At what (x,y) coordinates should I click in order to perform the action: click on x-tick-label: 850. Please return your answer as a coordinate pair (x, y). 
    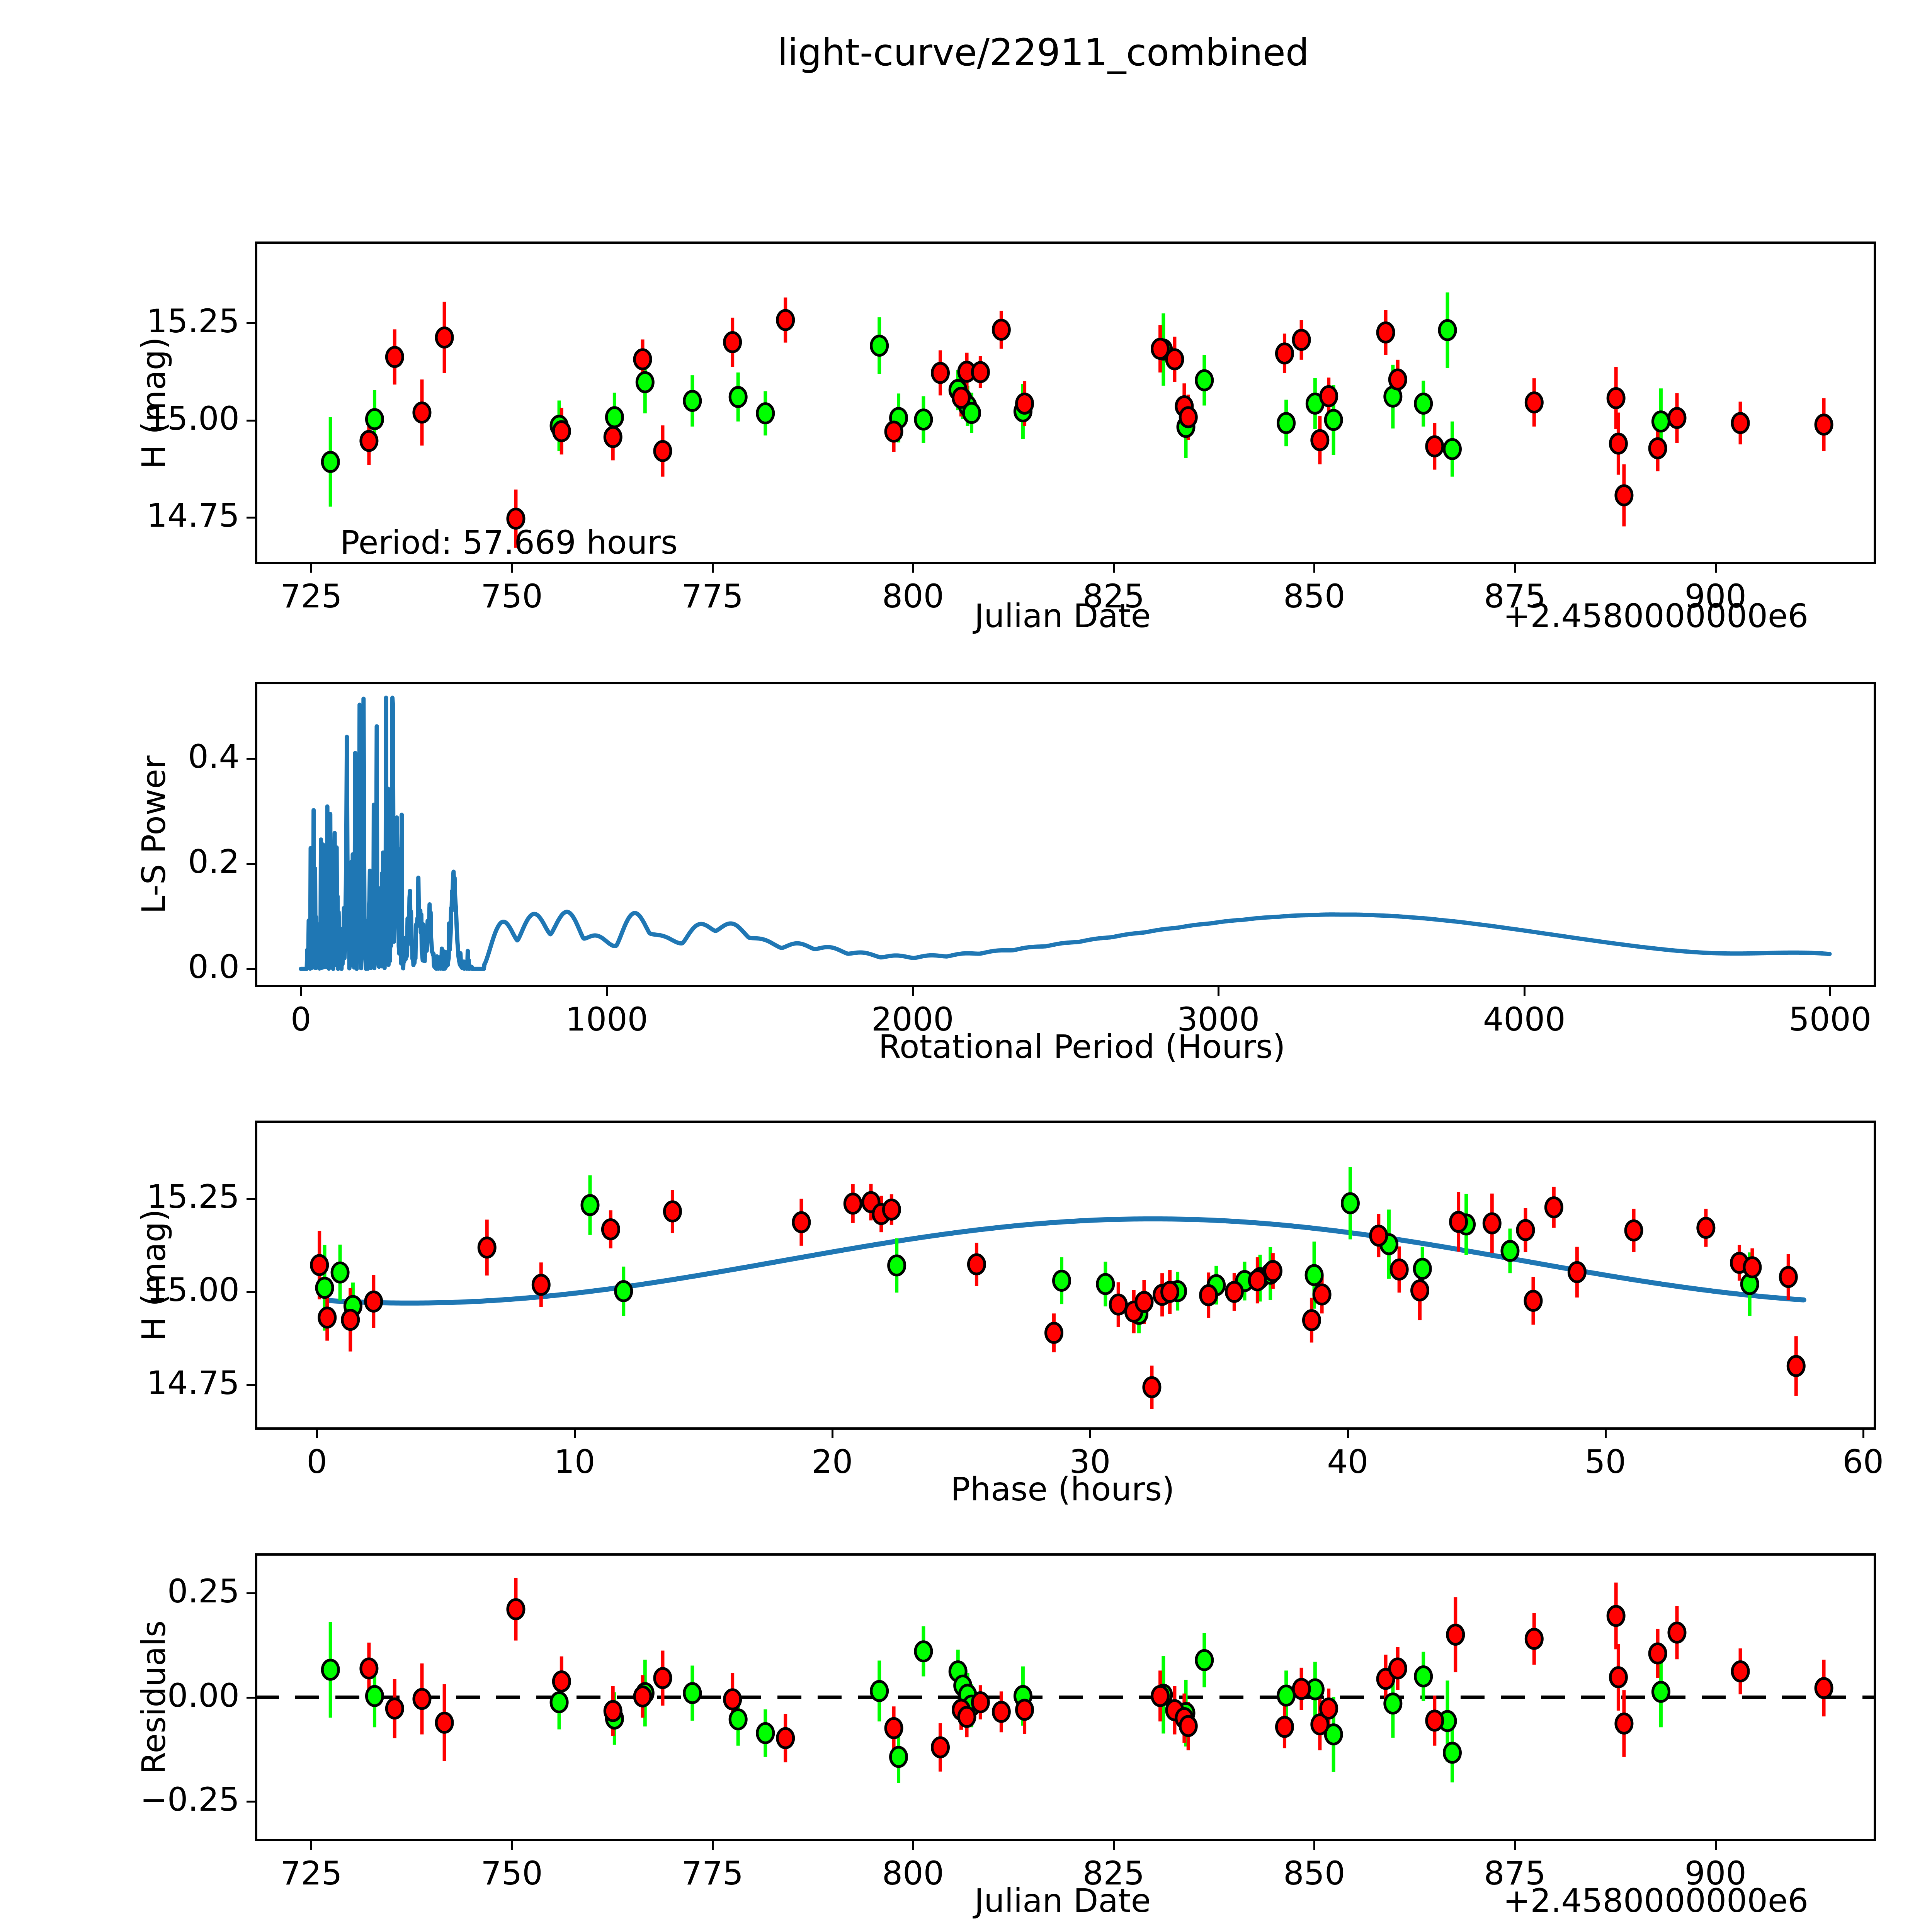
    Looking at the image, I should click on (1314, 1873).